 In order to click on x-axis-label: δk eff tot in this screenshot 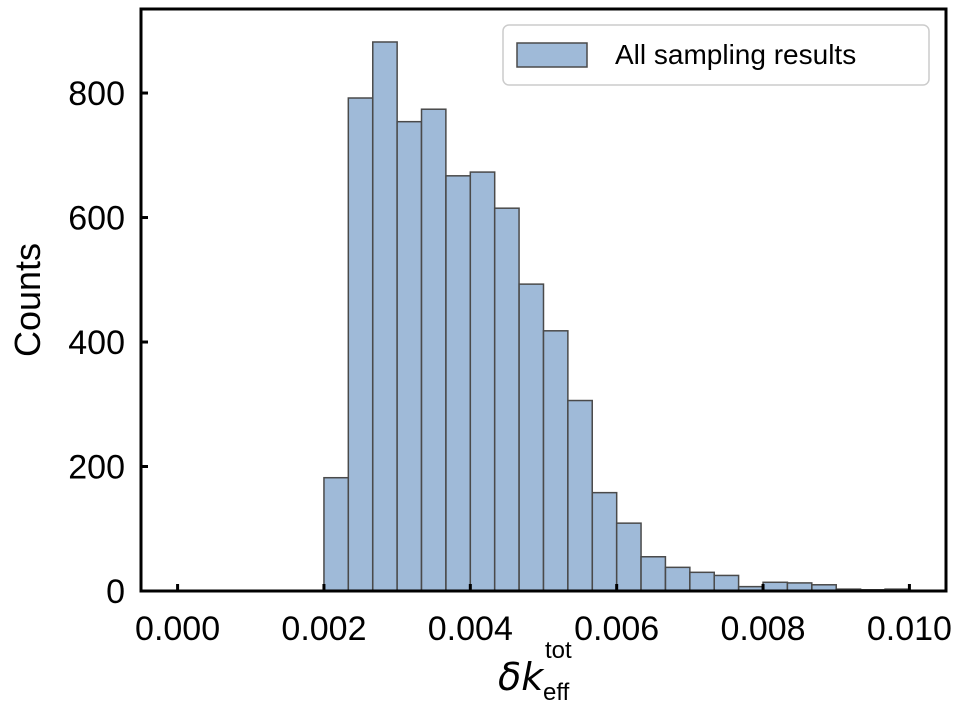, I will do `click(535, 671)`.